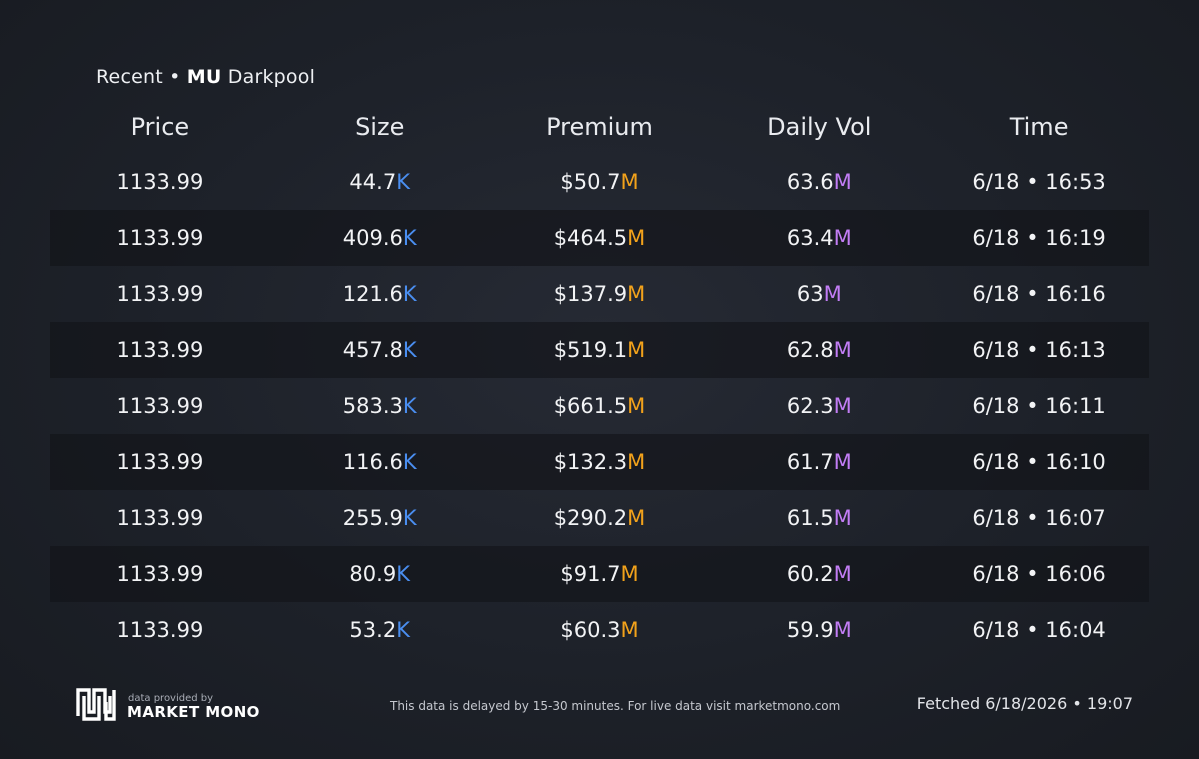 This screenshot has height=759, width=1199. What do you see at coordinates (599, 574) in the screenshot?
I see `table-row: 1133.99 80.9K $91.7M 60.2M 6/18 • 16:06` at bounding box center [599, 574].